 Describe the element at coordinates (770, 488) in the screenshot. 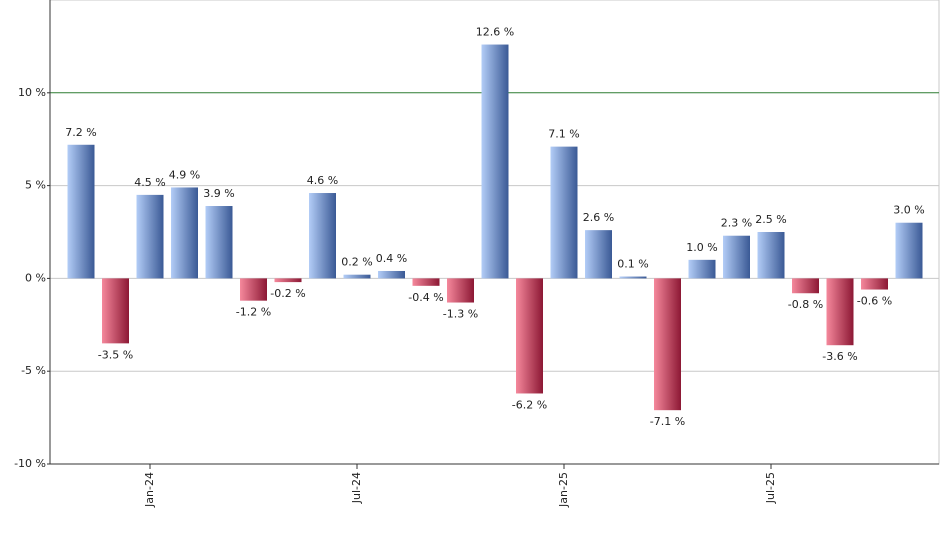

I see `x-tick-label: Jul-25` at that location.